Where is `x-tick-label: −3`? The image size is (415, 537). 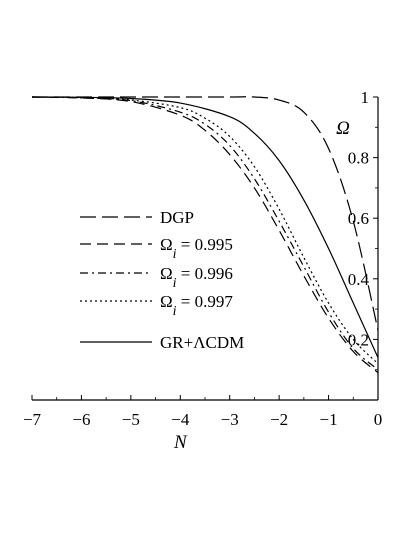
x-tick-label: −3 is located at coordinates (230, 419).